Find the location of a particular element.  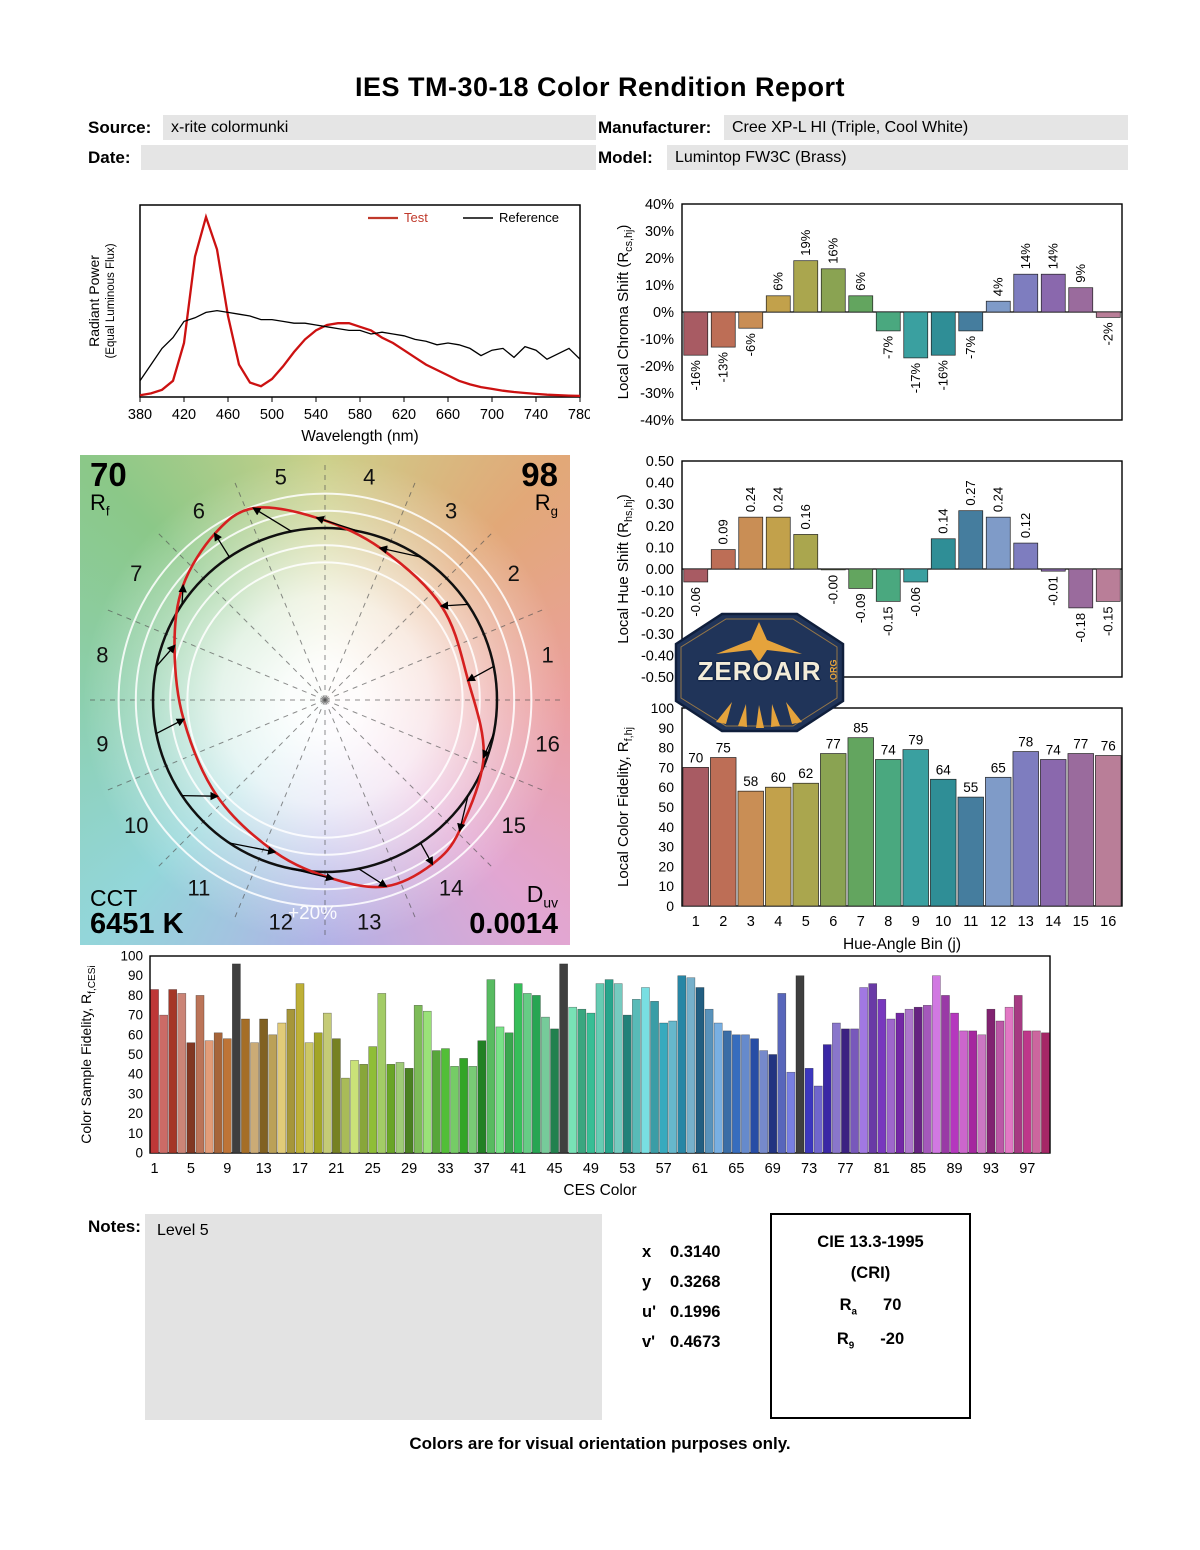

series-reference is located at coordinates (360, 345).